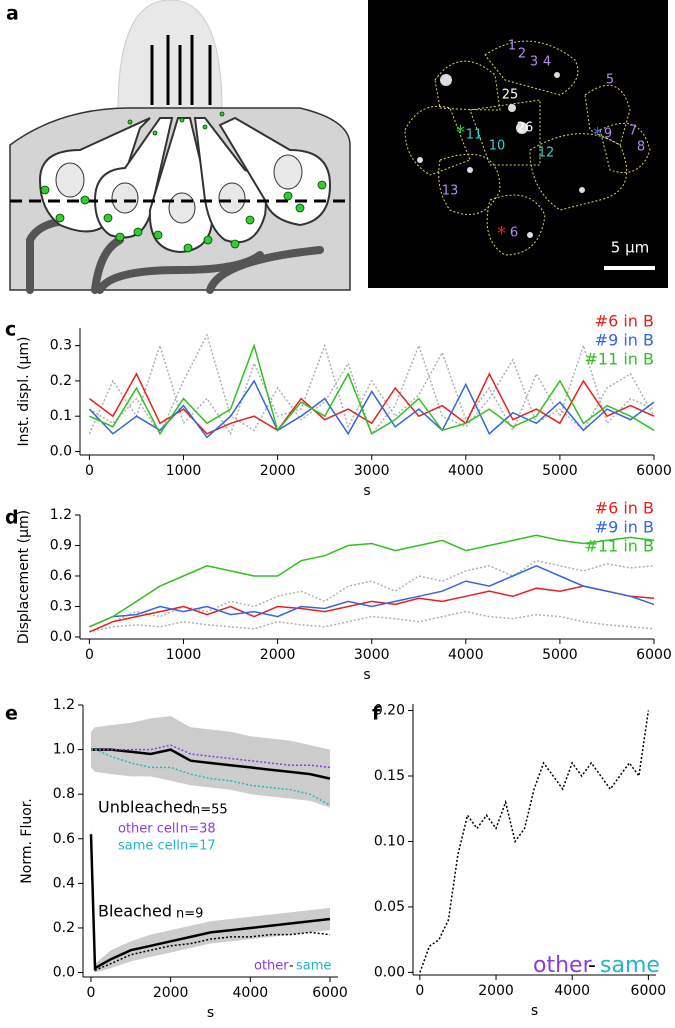 The width and height of the screenshot is (675, 1028). What do you see at coordinates (148, 829) in the screenshot?
I see `annotation: other cell` at bounding box center [148, 829].